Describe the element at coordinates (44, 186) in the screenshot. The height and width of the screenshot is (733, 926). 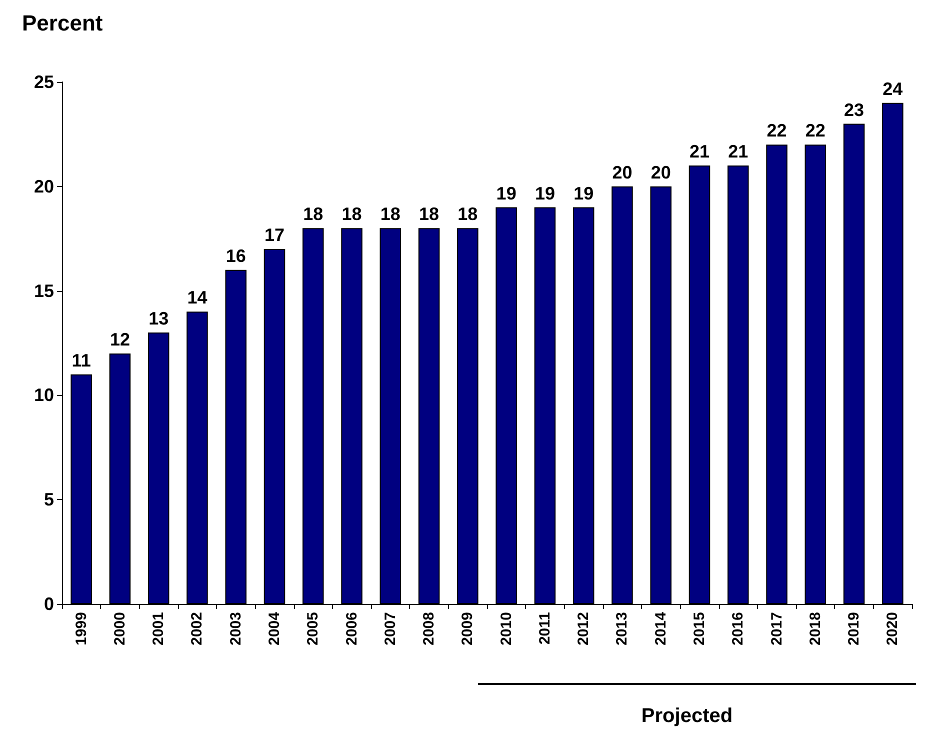
I see `y-tick-label: 20` at that location.